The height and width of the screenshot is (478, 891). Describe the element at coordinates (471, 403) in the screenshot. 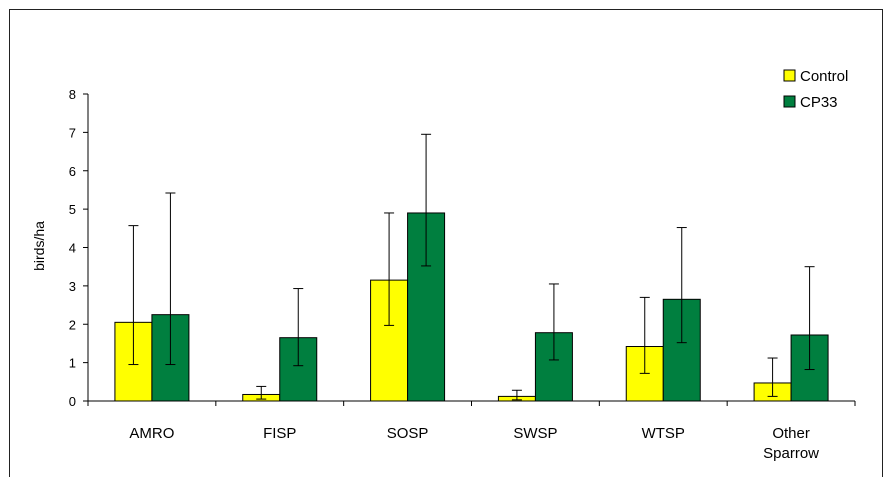

I see `x-axis` at that location.